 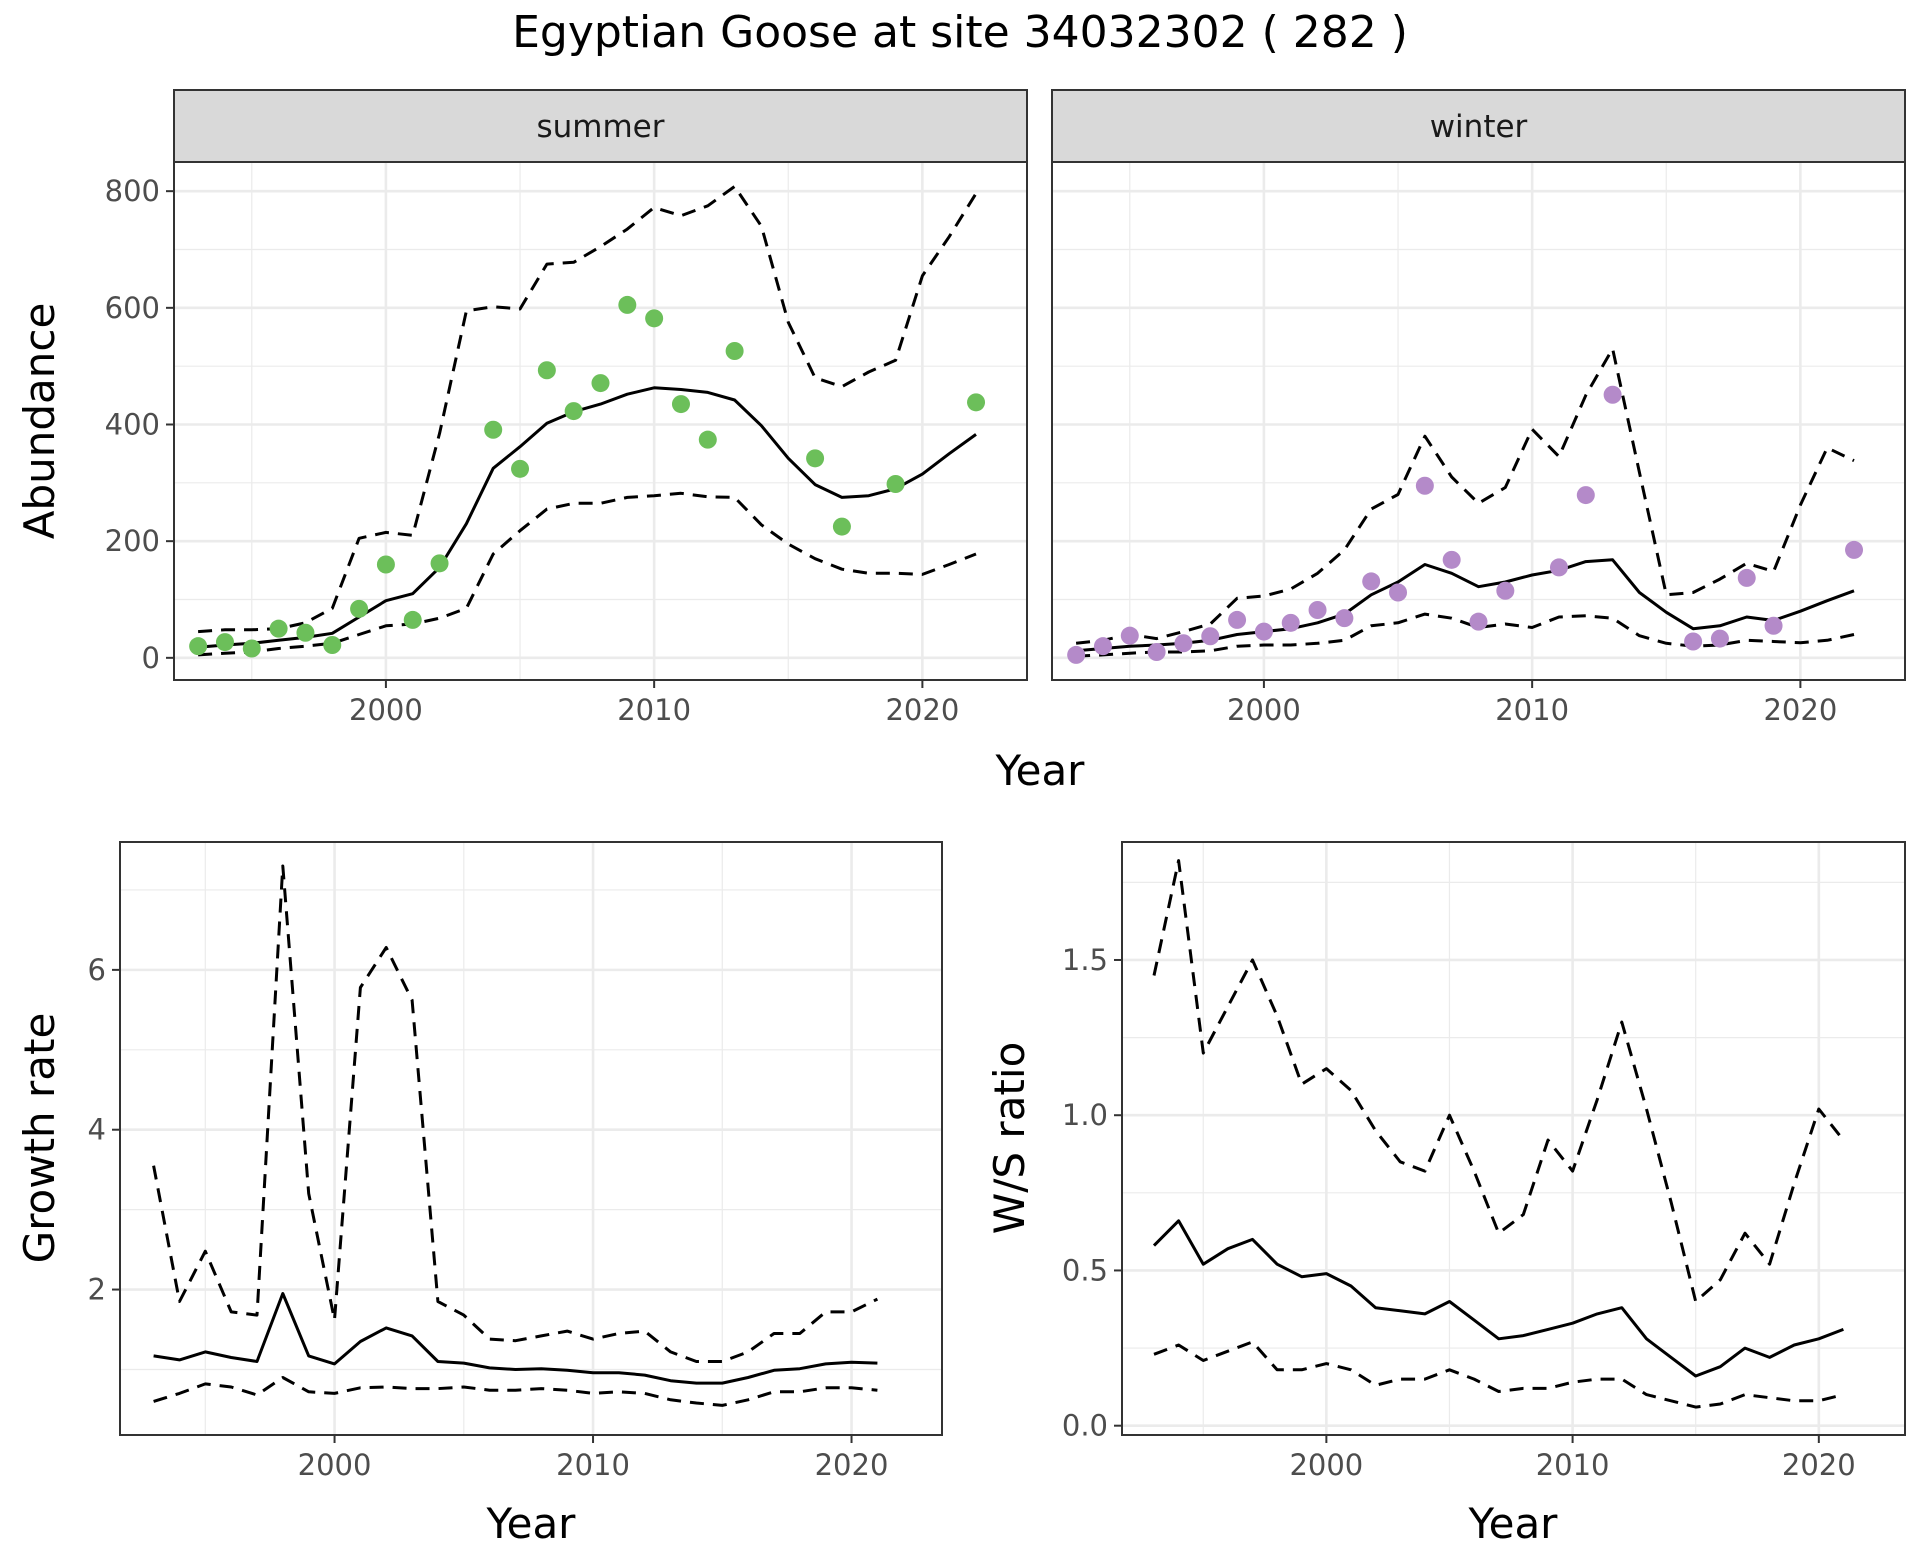 I want to click on abundance-summer-y-tick-label: 600, so click(x=132, y=308).